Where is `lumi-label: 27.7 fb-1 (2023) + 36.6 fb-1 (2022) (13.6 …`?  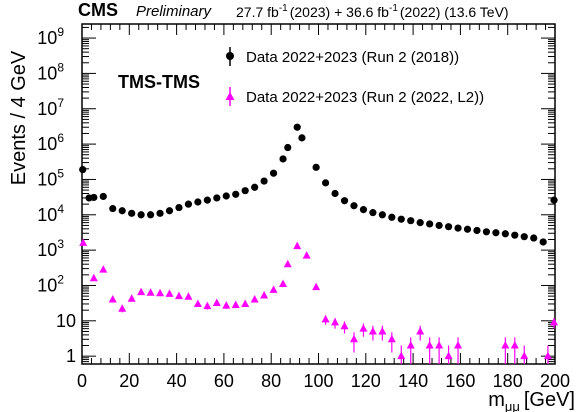 lumi-label: 27.7 fb-1 (2023) + 36.6 fb-1 (2022) (13.6 … is located at coordinates (372, 11).